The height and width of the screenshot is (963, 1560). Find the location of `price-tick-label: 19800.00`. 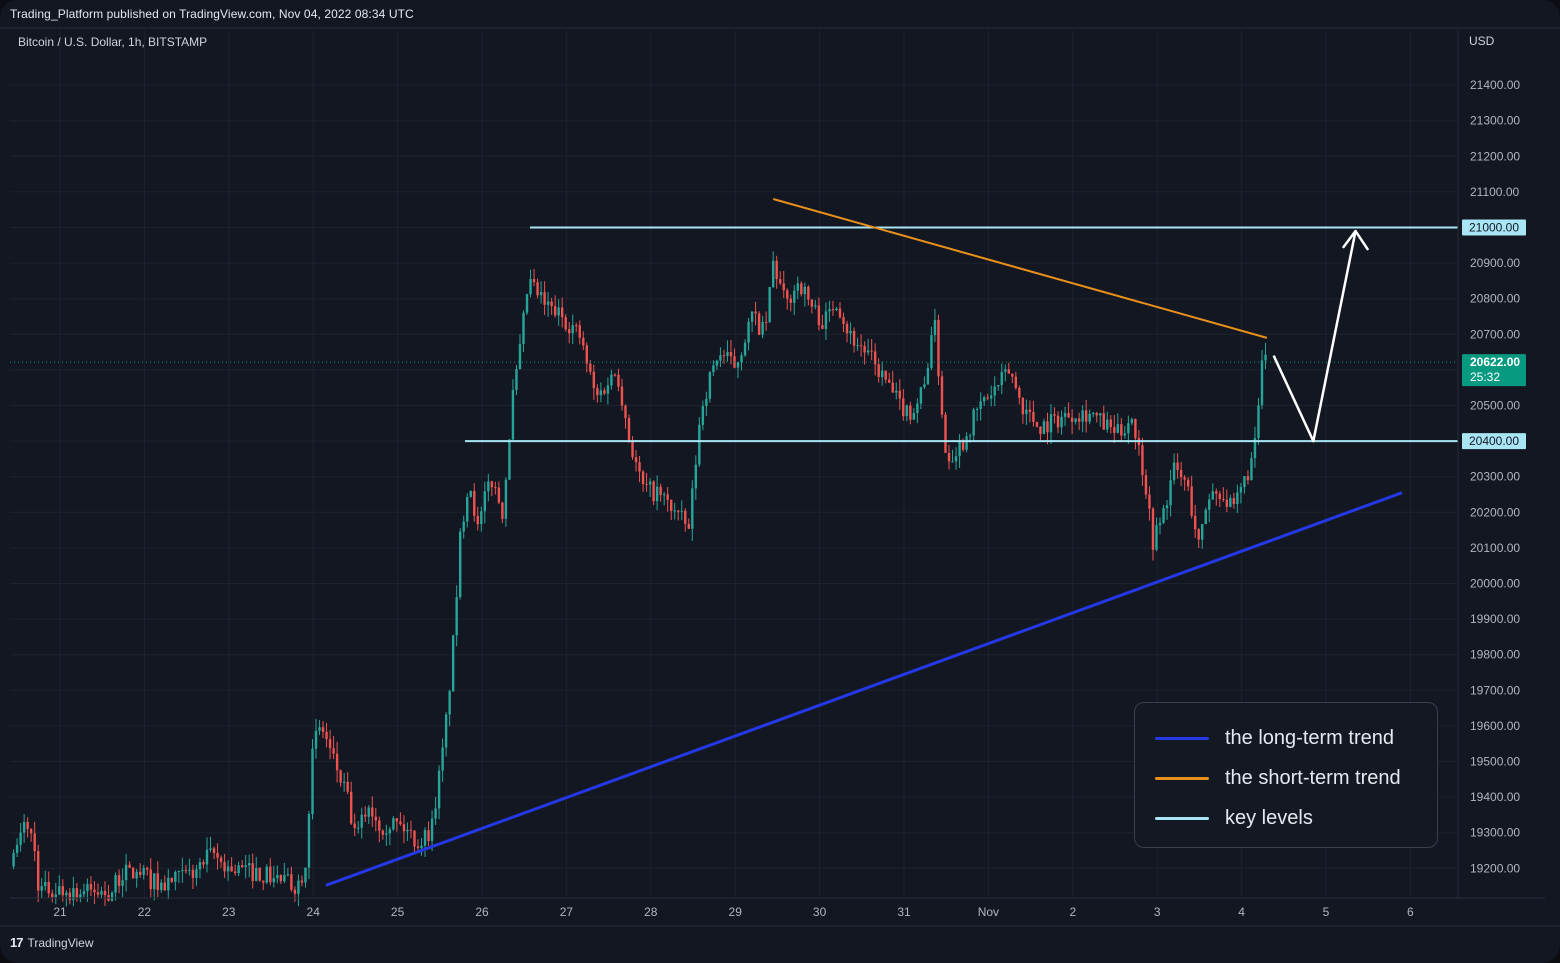

price-tick-label: 19800.00 is located at coordinates (1495, 655).